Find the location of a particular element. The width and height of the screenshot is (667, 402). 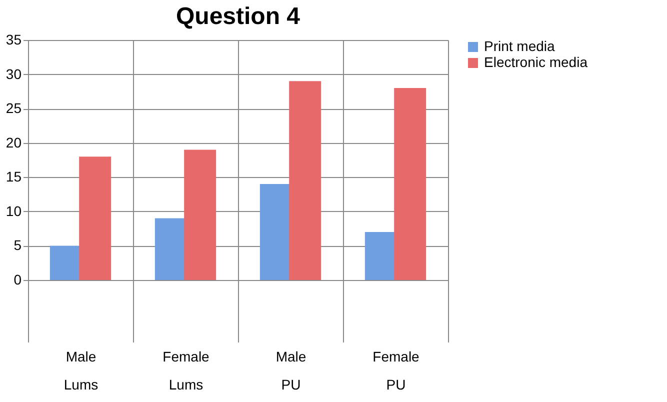

y-tick-label: 10 is located at coordinates (14, 210).